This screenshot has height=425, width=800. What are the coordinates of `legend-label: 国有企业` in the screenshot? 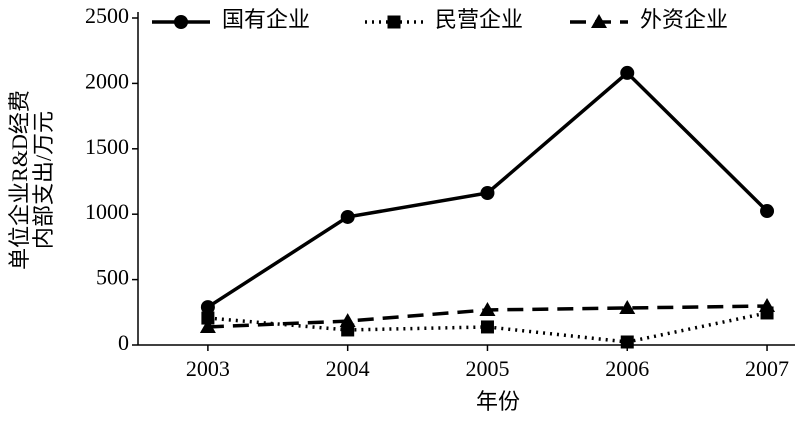 It's located at (266, 19).